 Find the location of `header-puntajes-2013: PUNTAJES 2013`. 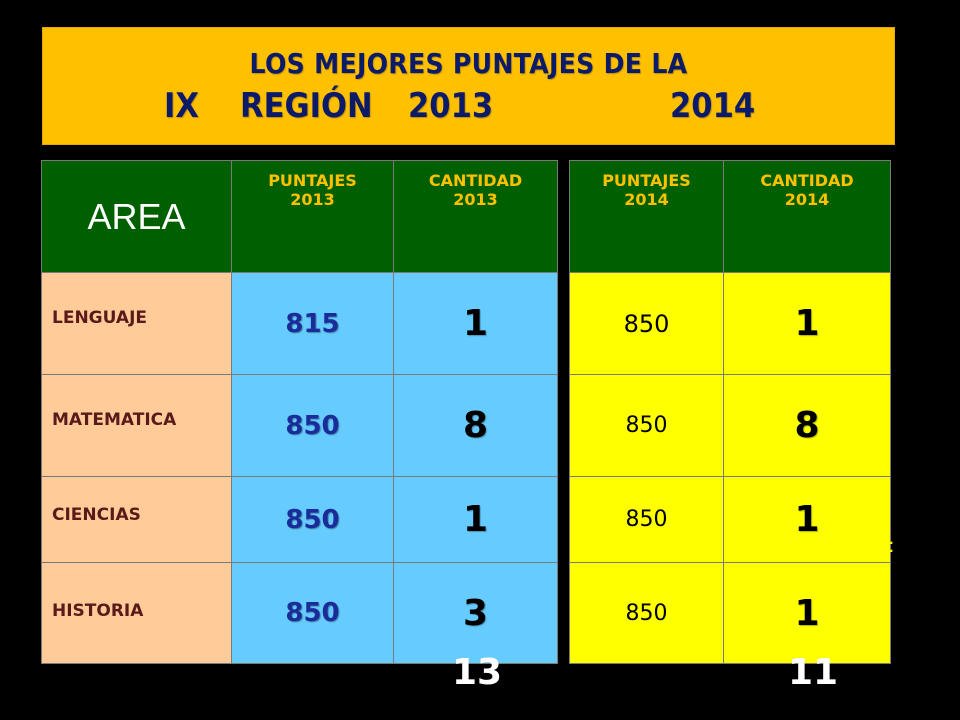

header-puntajes-2013: PUNTAJES 2013 is located at coordinates (312, 216).